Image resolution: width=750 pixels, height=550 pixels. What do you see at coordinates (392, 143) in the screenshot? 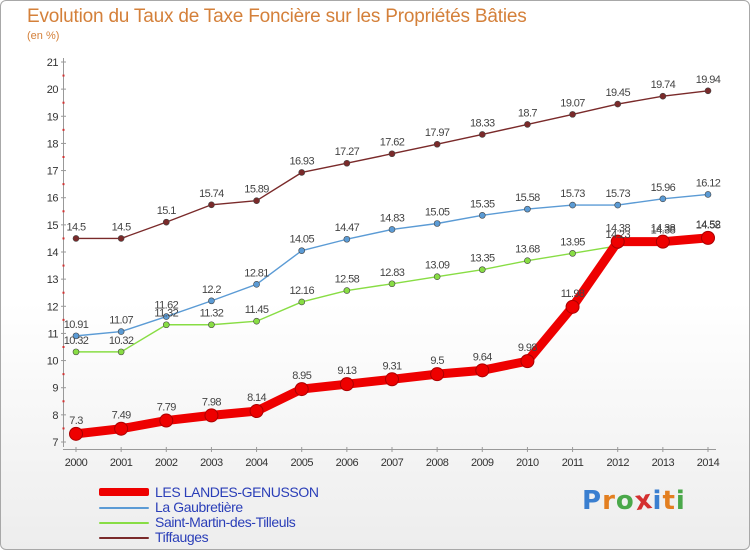
I see `data-label-tiffauges: 17.62` at bounding box center [392, 143].